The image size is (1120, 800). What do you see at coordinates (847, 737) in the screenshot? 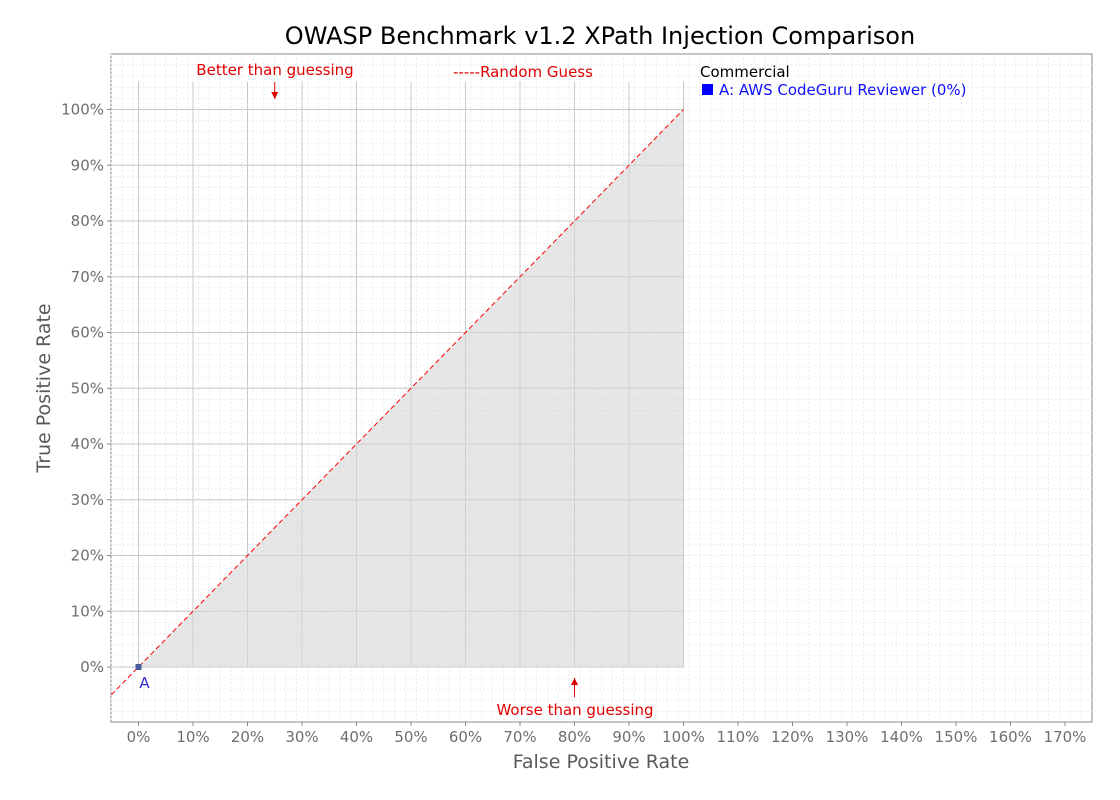
I see `x-tick-label: 130%` at bounding box center [847, 737].